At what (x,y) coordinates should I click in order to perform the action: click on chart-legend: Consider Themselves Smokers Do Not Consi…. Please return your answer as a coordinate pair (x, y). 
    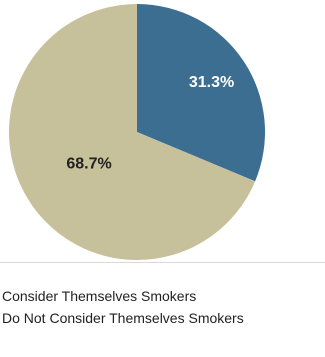
    Looking at the image, I should click on (123, 307).